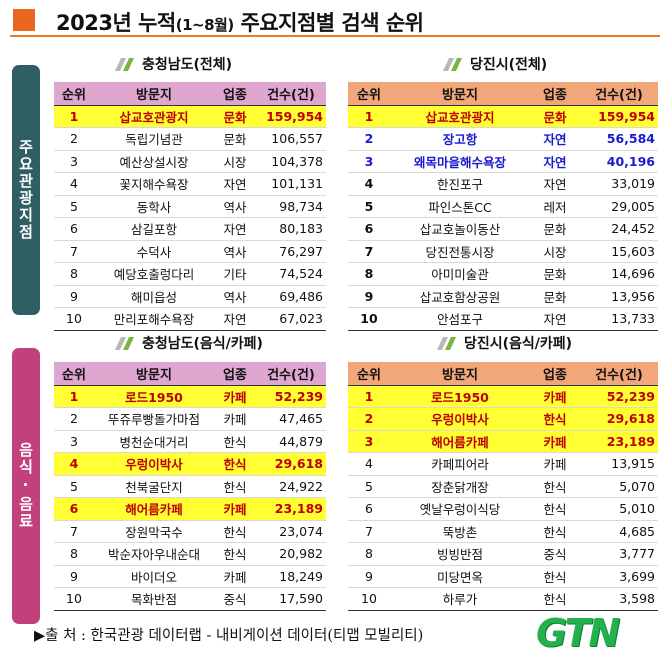 Image resolution: width=669 pixels, height=658 pixels. I want to click on table-row: 2 우렁이박사 한식 29,618, so click(503, 419).